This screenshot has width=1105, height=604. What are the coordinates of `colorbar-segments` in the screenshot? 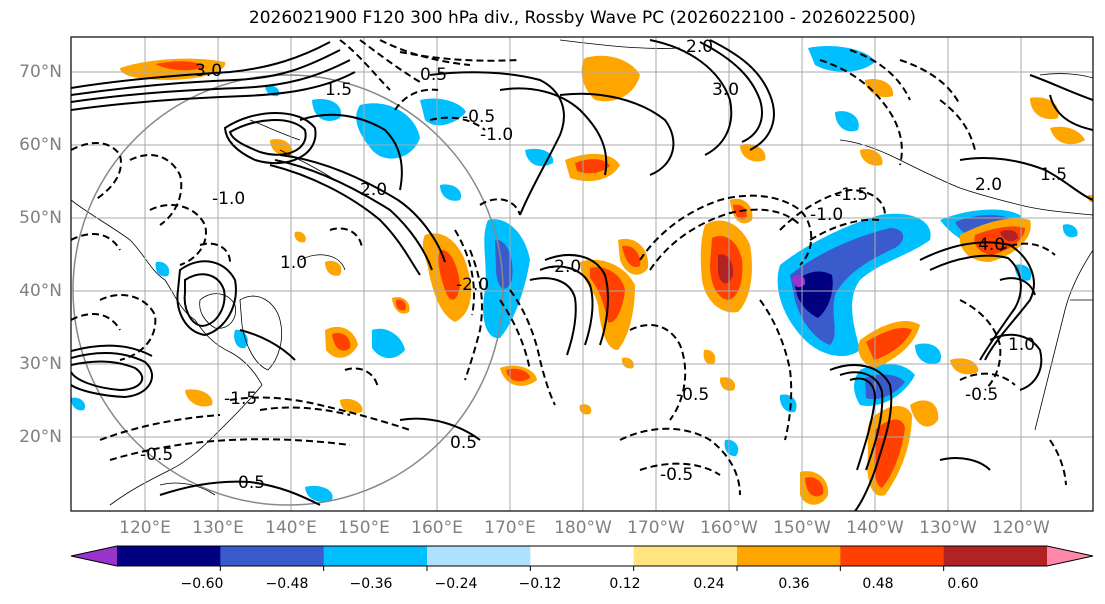 It's located at (582, 558).